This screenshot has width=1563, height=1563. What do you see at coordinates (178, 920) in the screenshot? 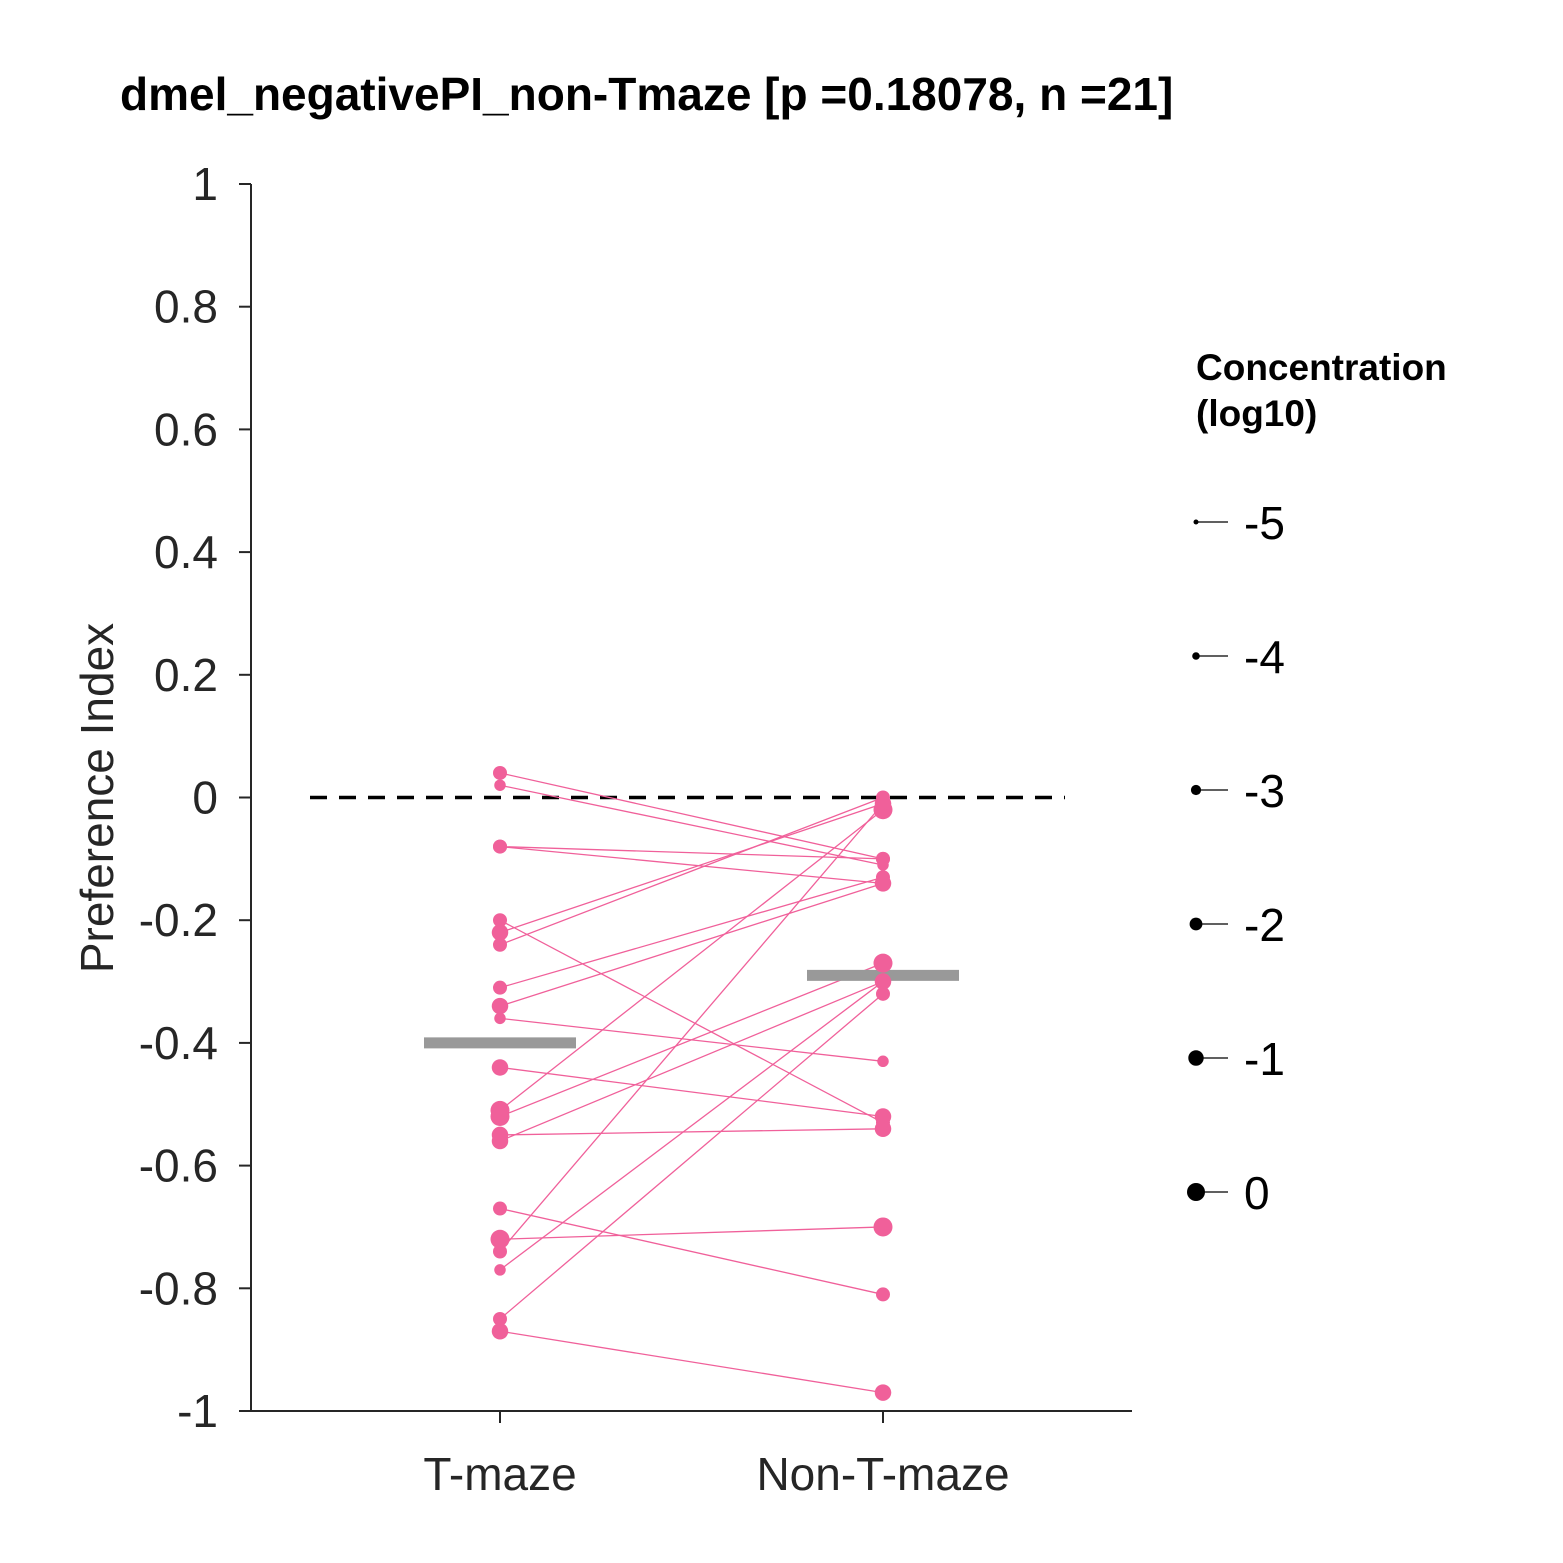
I see `y-tick-label: -0.2` at bounding box center [178, 920].